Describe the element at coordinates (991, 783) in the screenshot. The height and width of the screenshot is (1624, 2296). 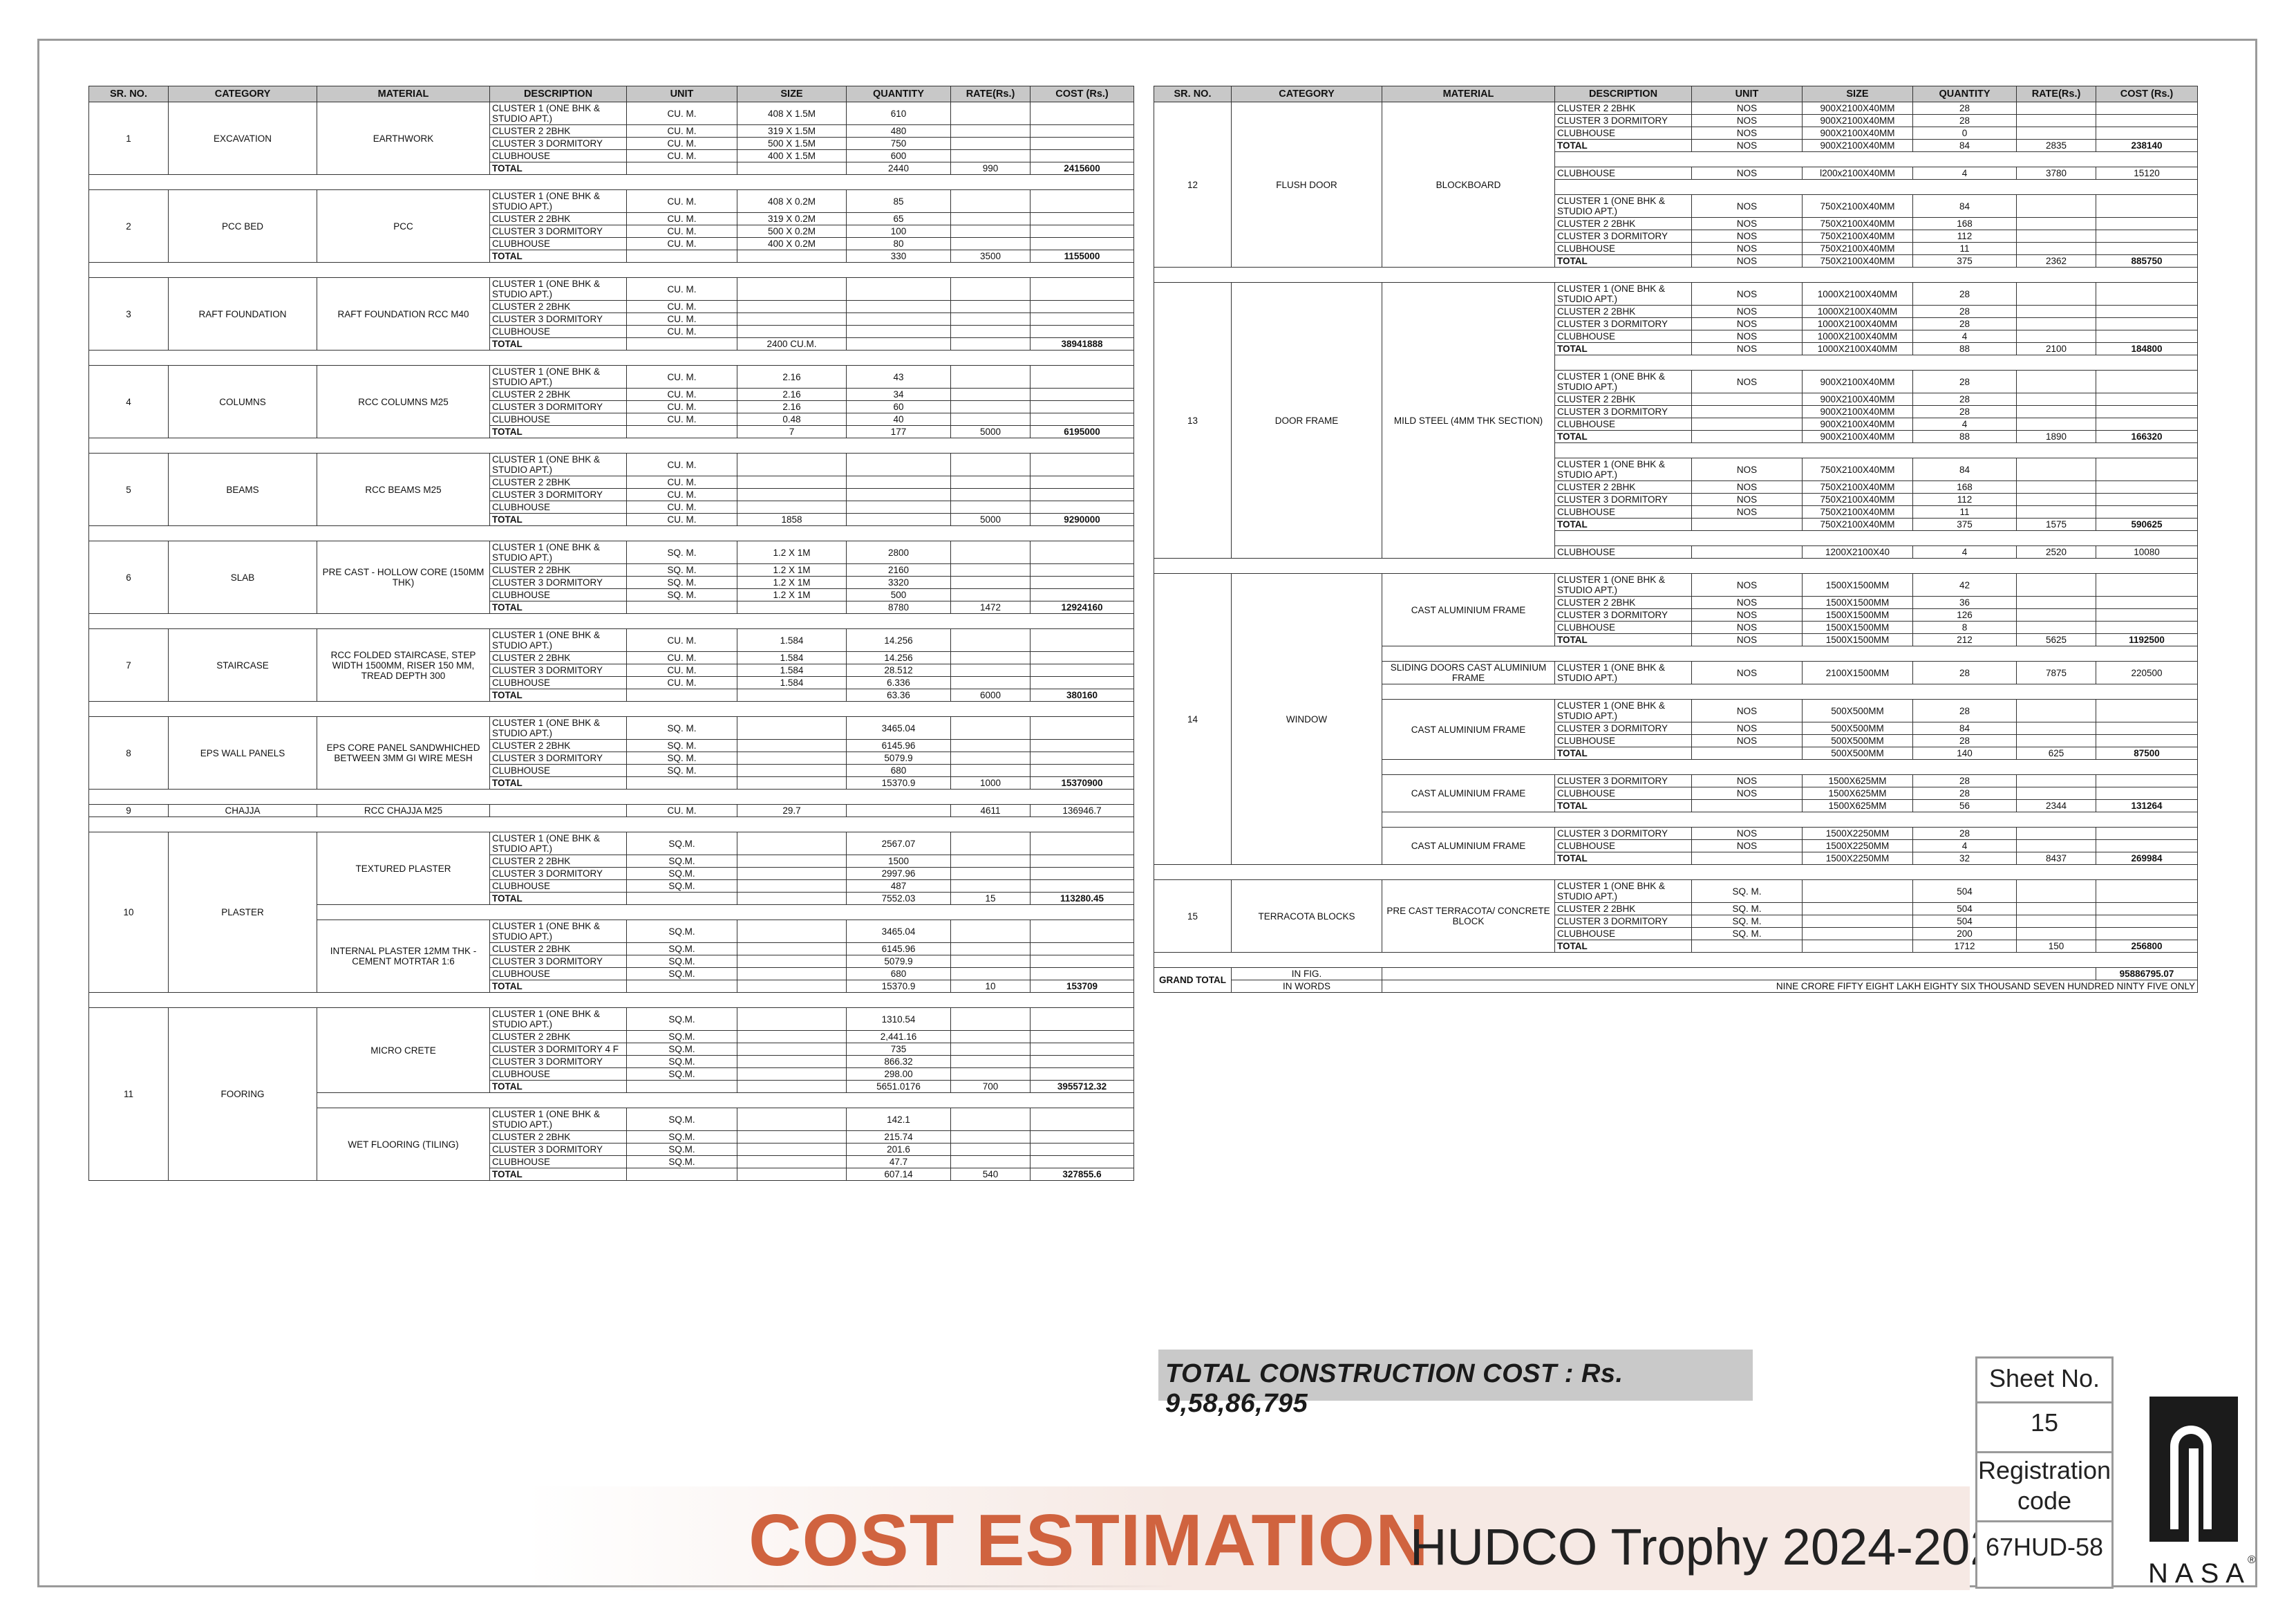
I see `rate-cell: 1000` at that location.